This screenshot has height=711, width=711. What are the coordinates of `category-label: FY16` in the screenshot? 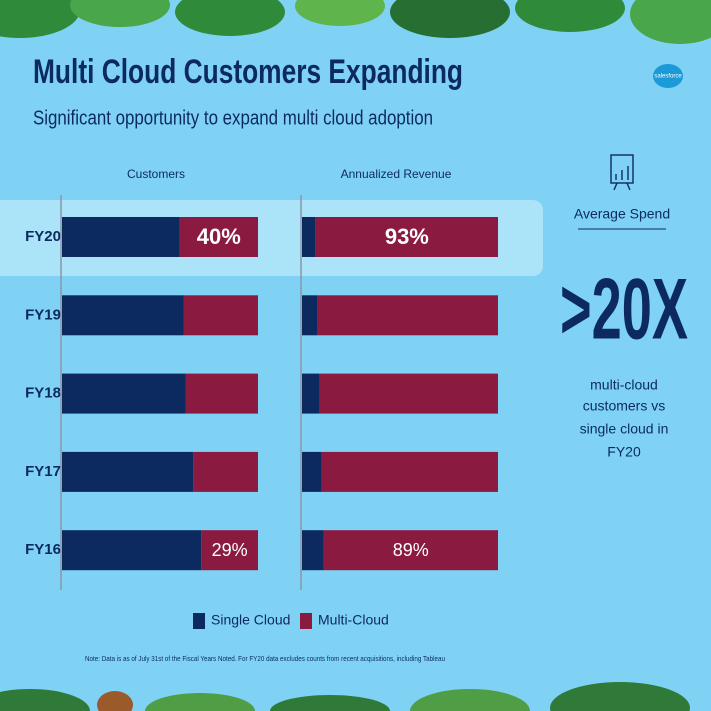 It's located at (43, 549).